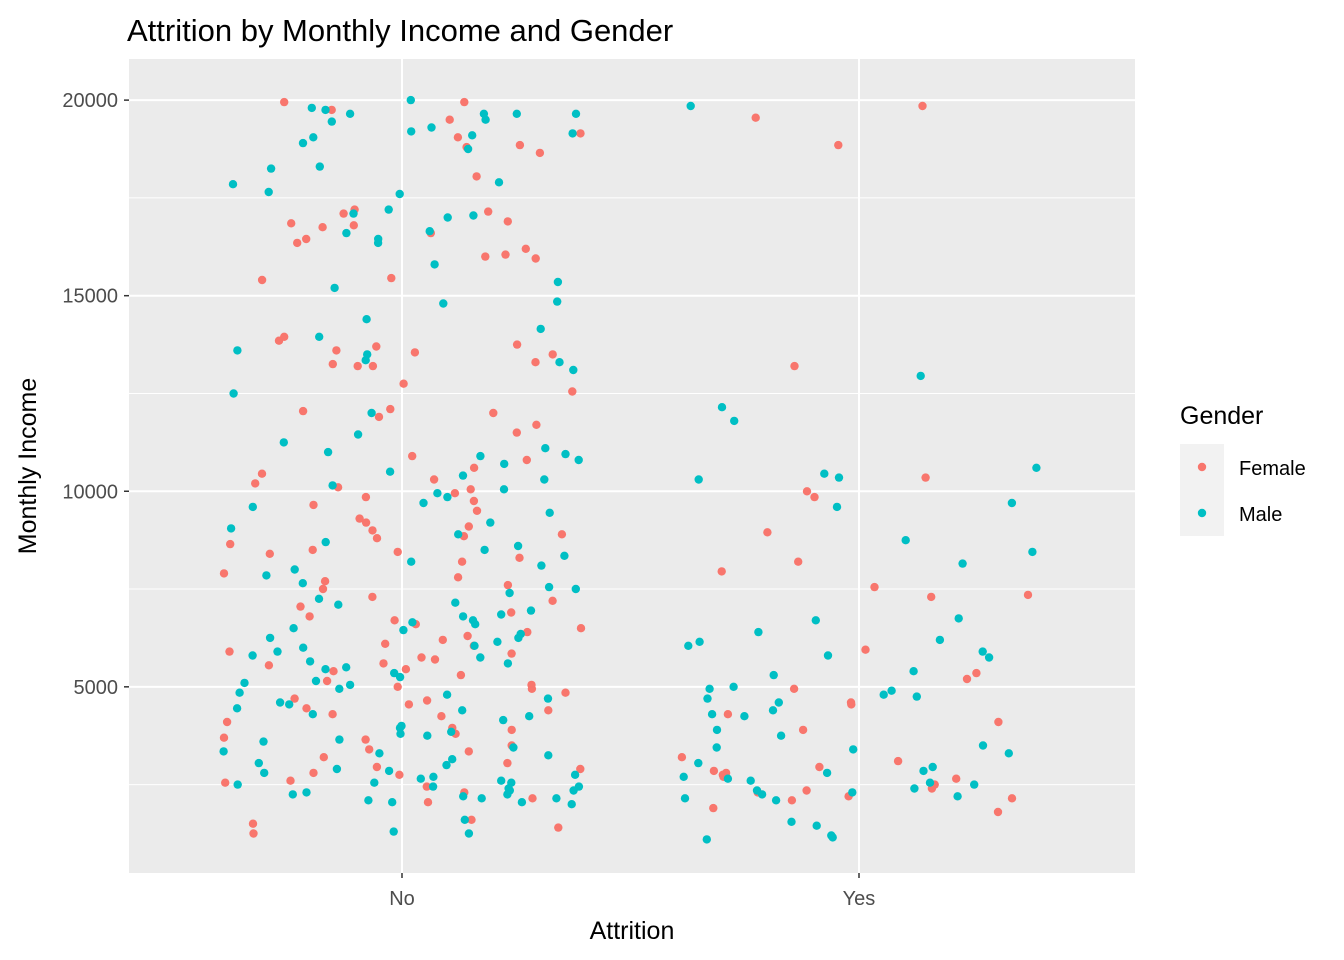 This screenshot has height=960, width=1344. What do you see at coordinates (1272, 469) in the screenshot?
I see `legend-label: Female` at bounding box center [1272, 469].